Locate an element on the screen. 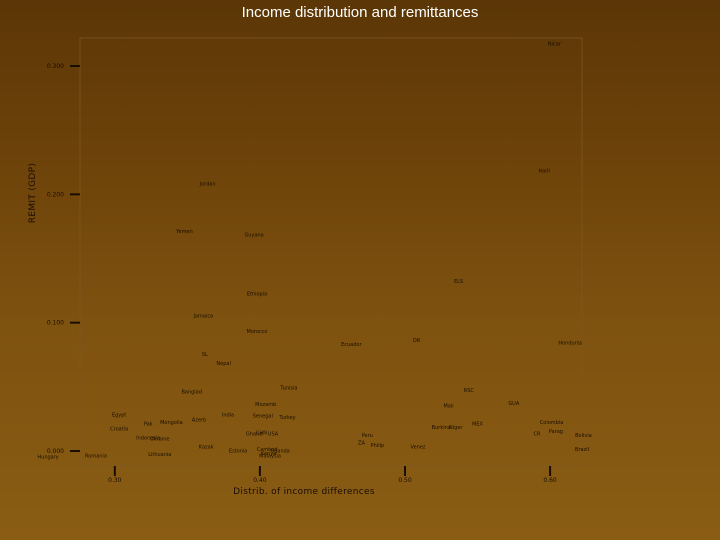  point-label: Nepal is located at coordinates (223, 364).